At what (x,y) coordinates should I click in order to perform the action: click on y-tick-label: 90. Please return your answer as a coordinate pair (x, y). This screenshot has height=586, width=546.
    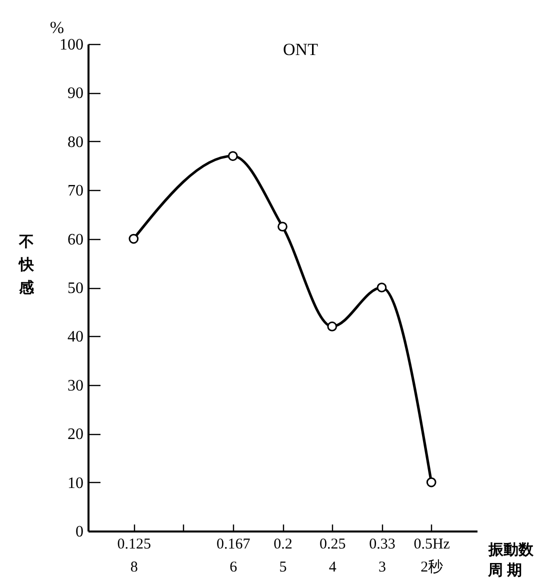
    Looking at the image, I should click on (76, 93).